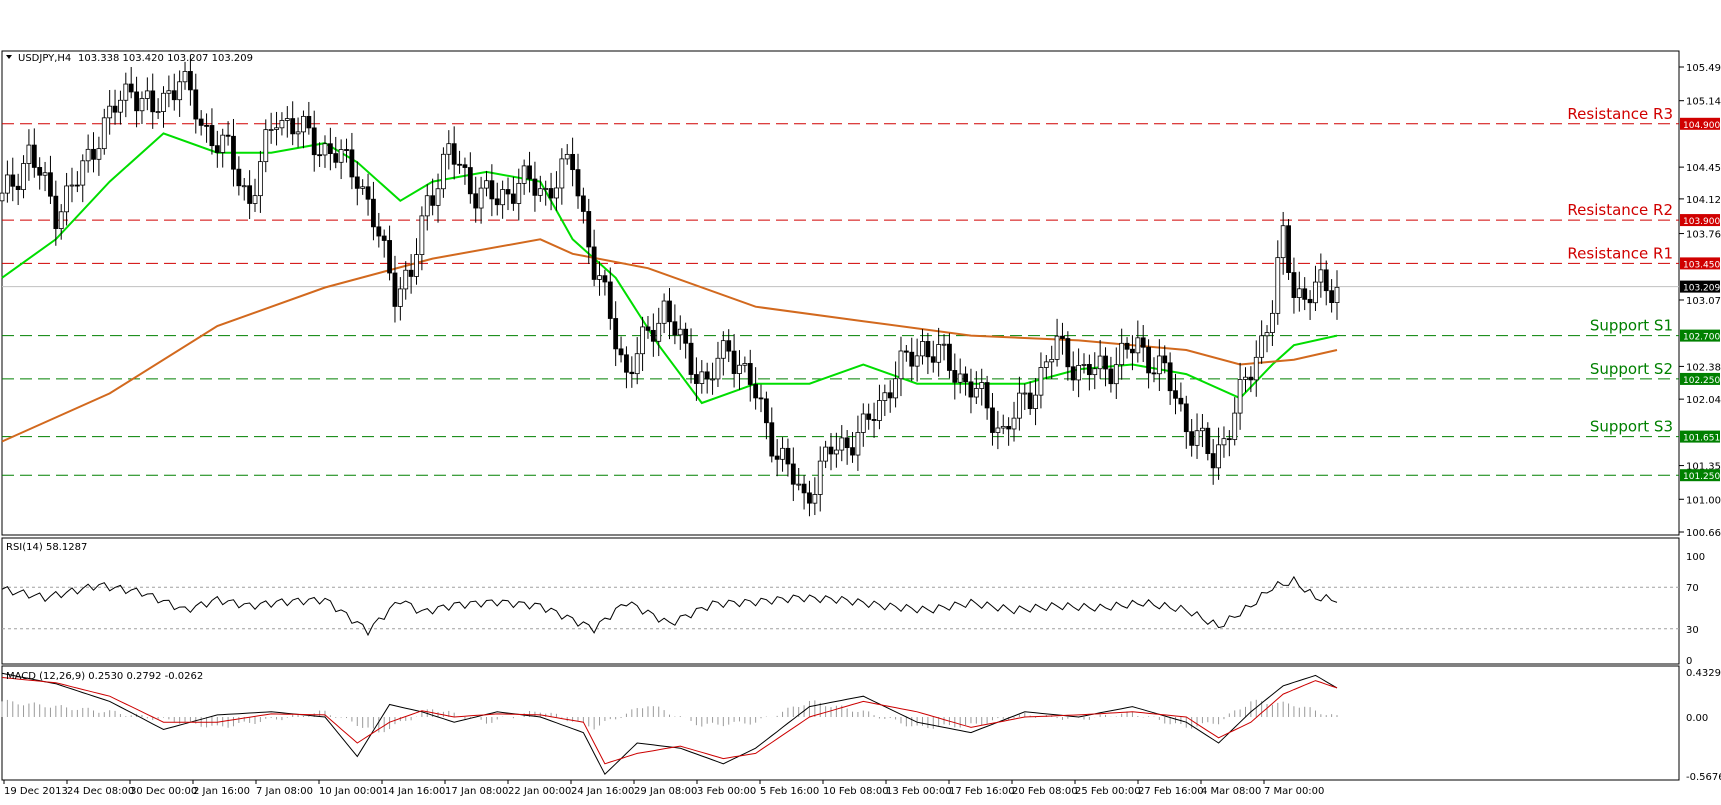 The height and width of the screenshot is (805, 1721). Describe the element at coordinates (36, 791) in the screenshot. I see `time-axis-label: 19 Dec 2013` at that location.